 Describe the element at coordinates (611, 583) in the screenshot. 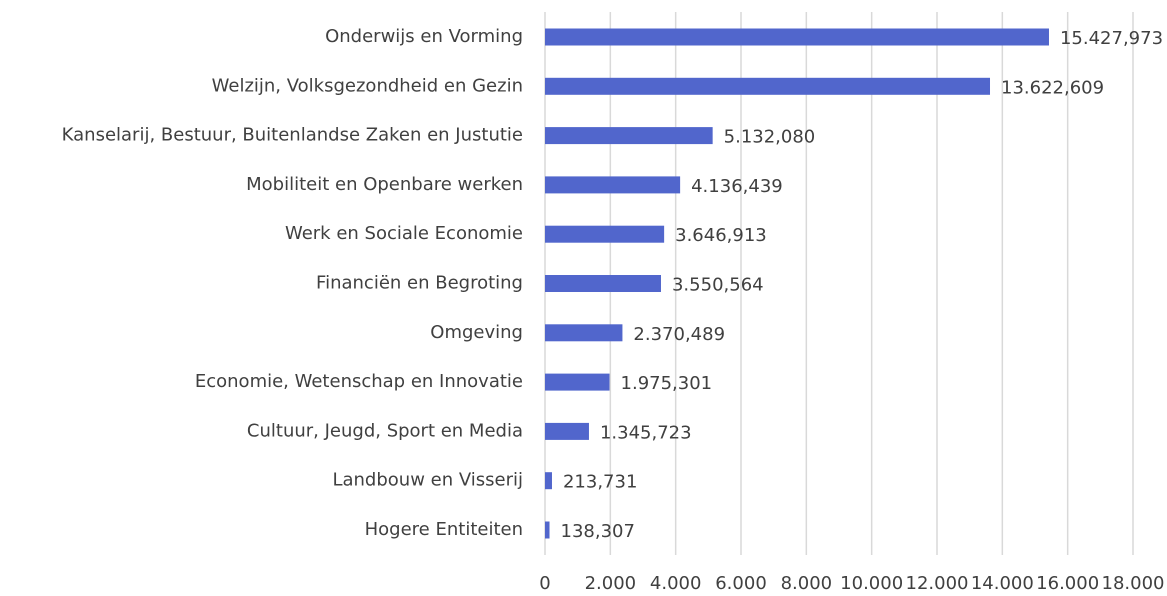

I see `x-tick-label: 2.000` at that location.